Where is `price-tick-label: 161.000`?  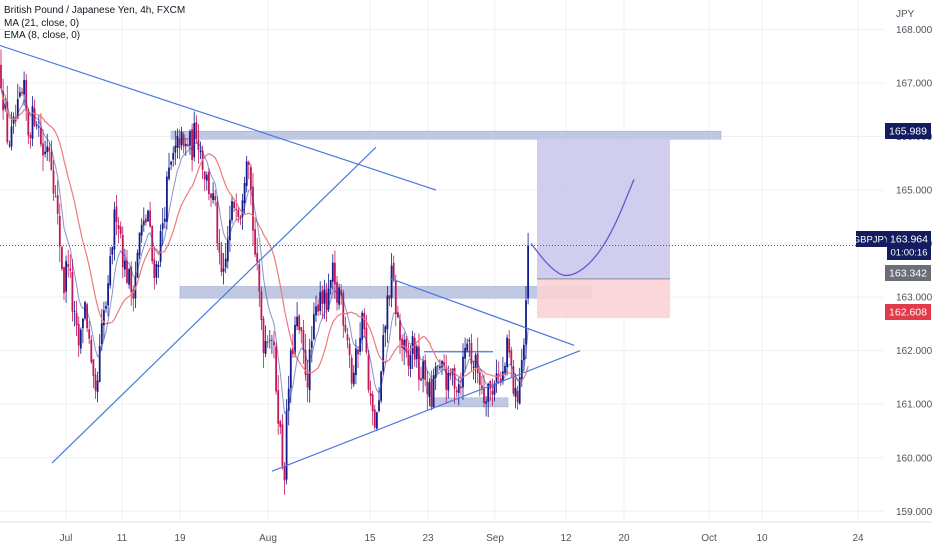 price-tick-label: 161.000 is located at coordinates (914, 405).